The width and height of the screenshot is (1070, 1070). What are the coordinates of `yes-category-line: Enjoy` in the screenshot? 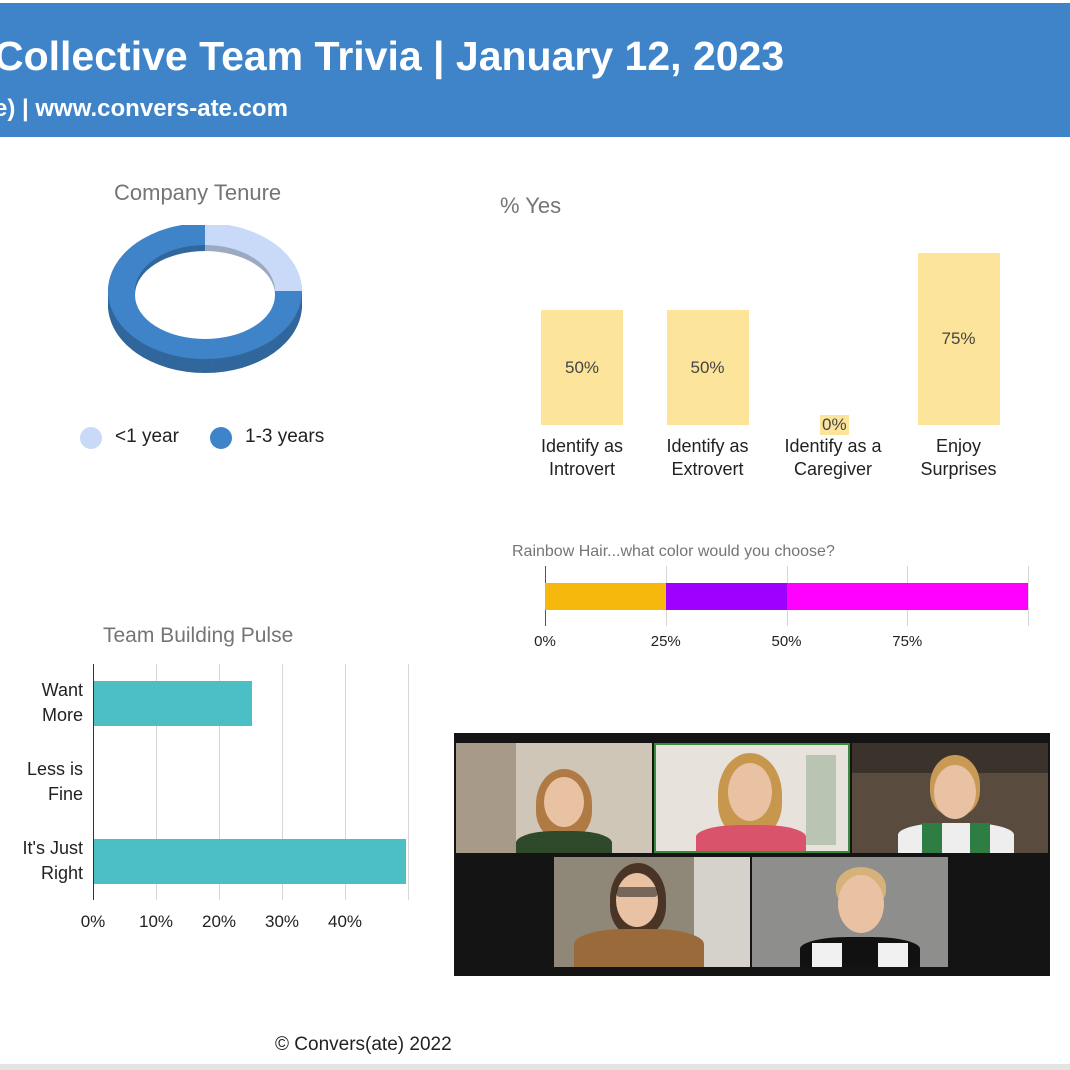 It's located at (958, 446).